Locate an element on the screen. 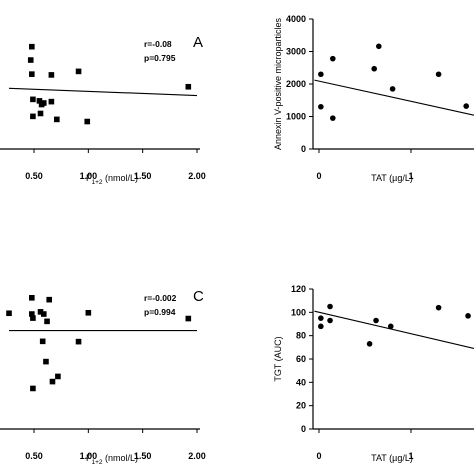  y-tick-label: 1000 is located at coordinates (296, 117).